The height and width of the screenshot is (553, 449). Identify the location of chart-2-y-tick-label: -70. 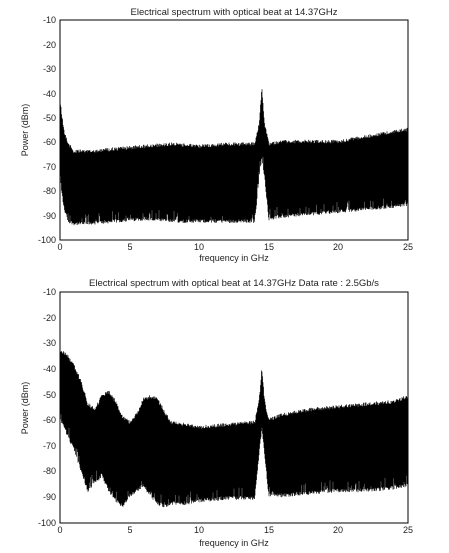
(49, 446).